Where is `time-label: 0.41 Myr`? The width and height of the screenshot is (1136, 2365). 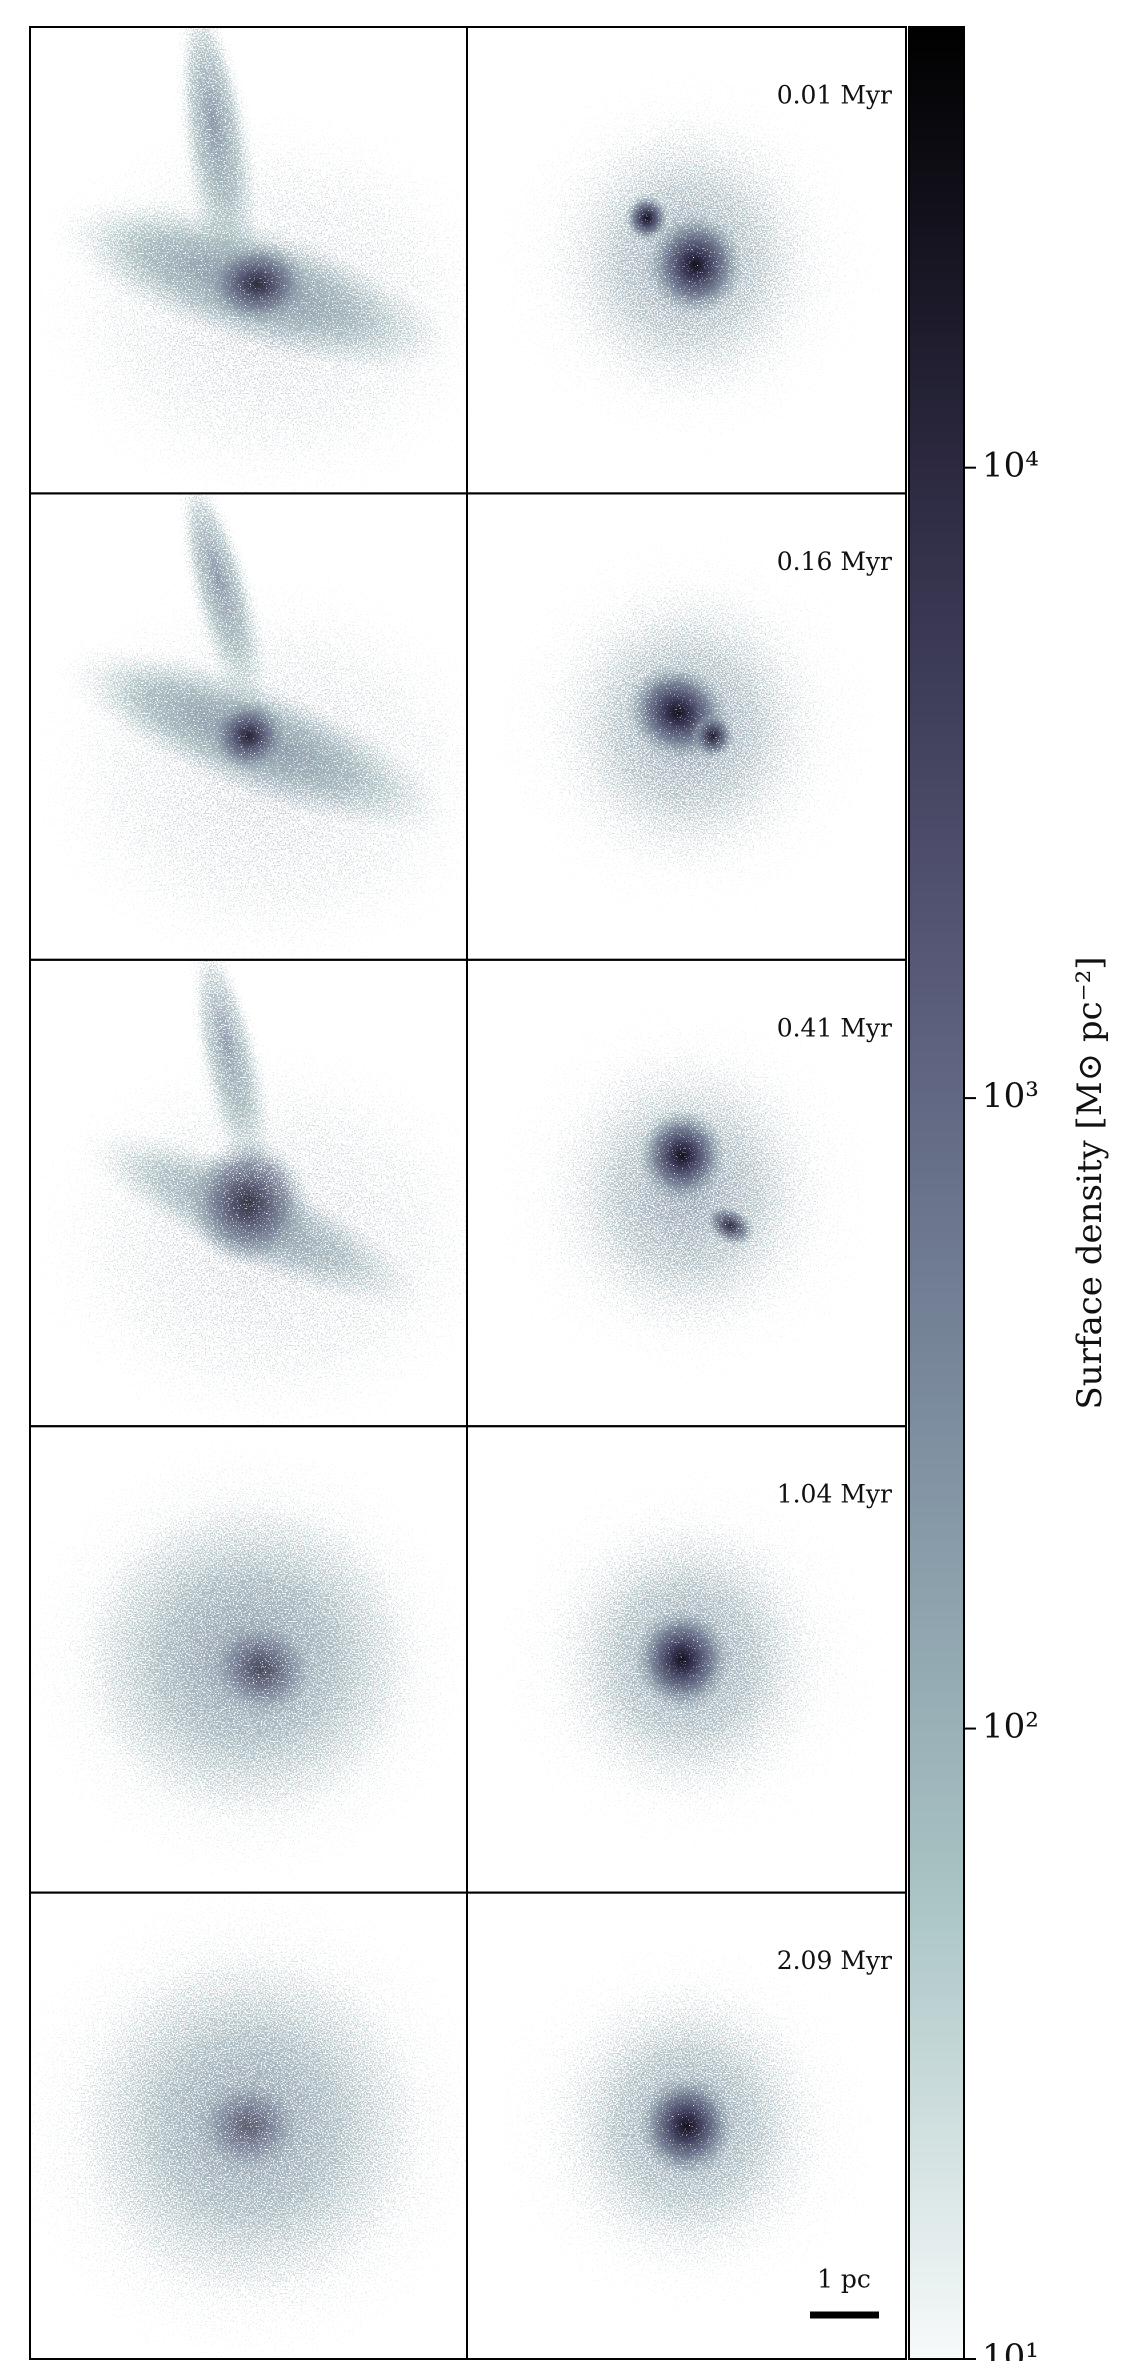 time-label: 0.41 Myr is located at coordinates (834, 1027).